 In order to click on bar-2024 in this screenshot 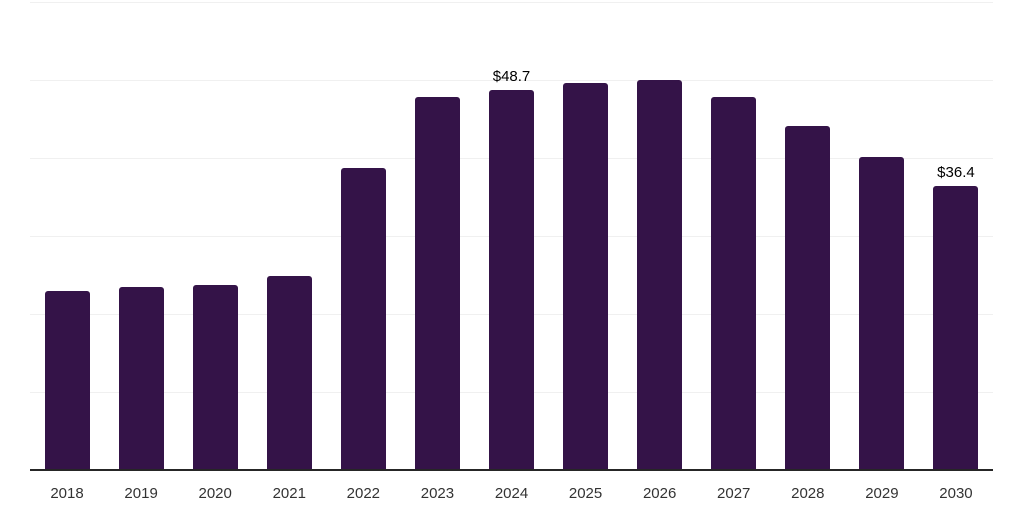, I will do `click(511, 280)`.